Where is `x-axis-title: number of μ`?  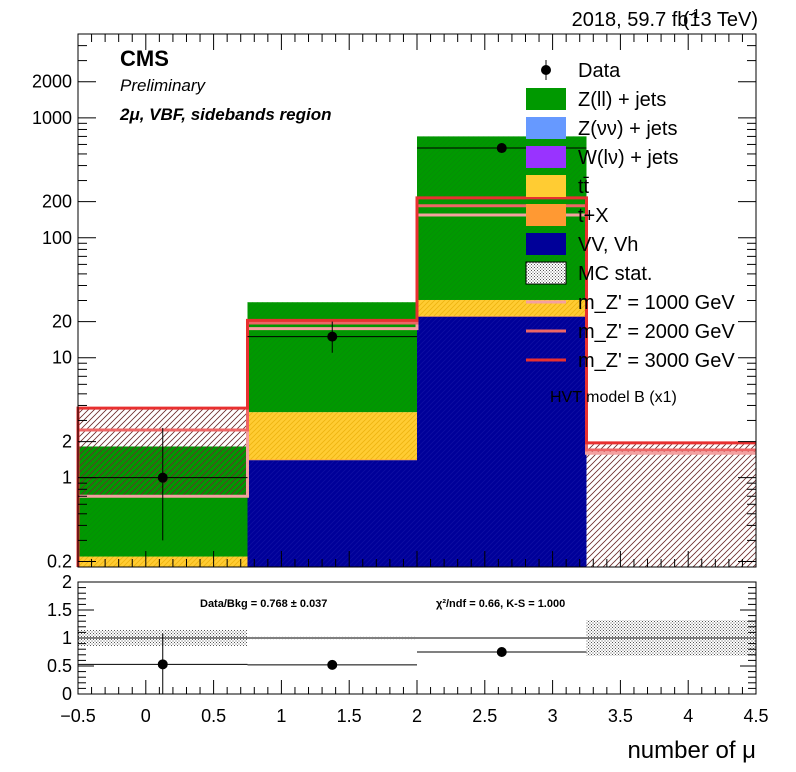
x-axis-title: number of μ is located at coordinates (691, 750).